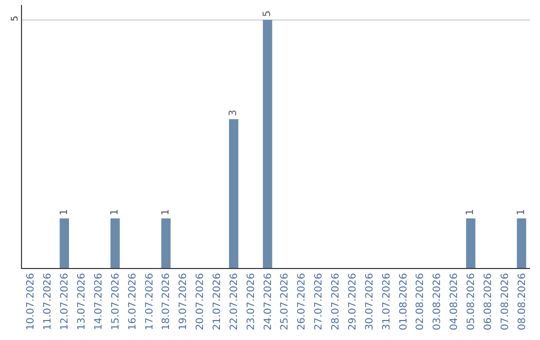  Describe the element at coordinates (438, 301) in the screenshot. I see `x-tick-label: 03.08.2026` at that location.